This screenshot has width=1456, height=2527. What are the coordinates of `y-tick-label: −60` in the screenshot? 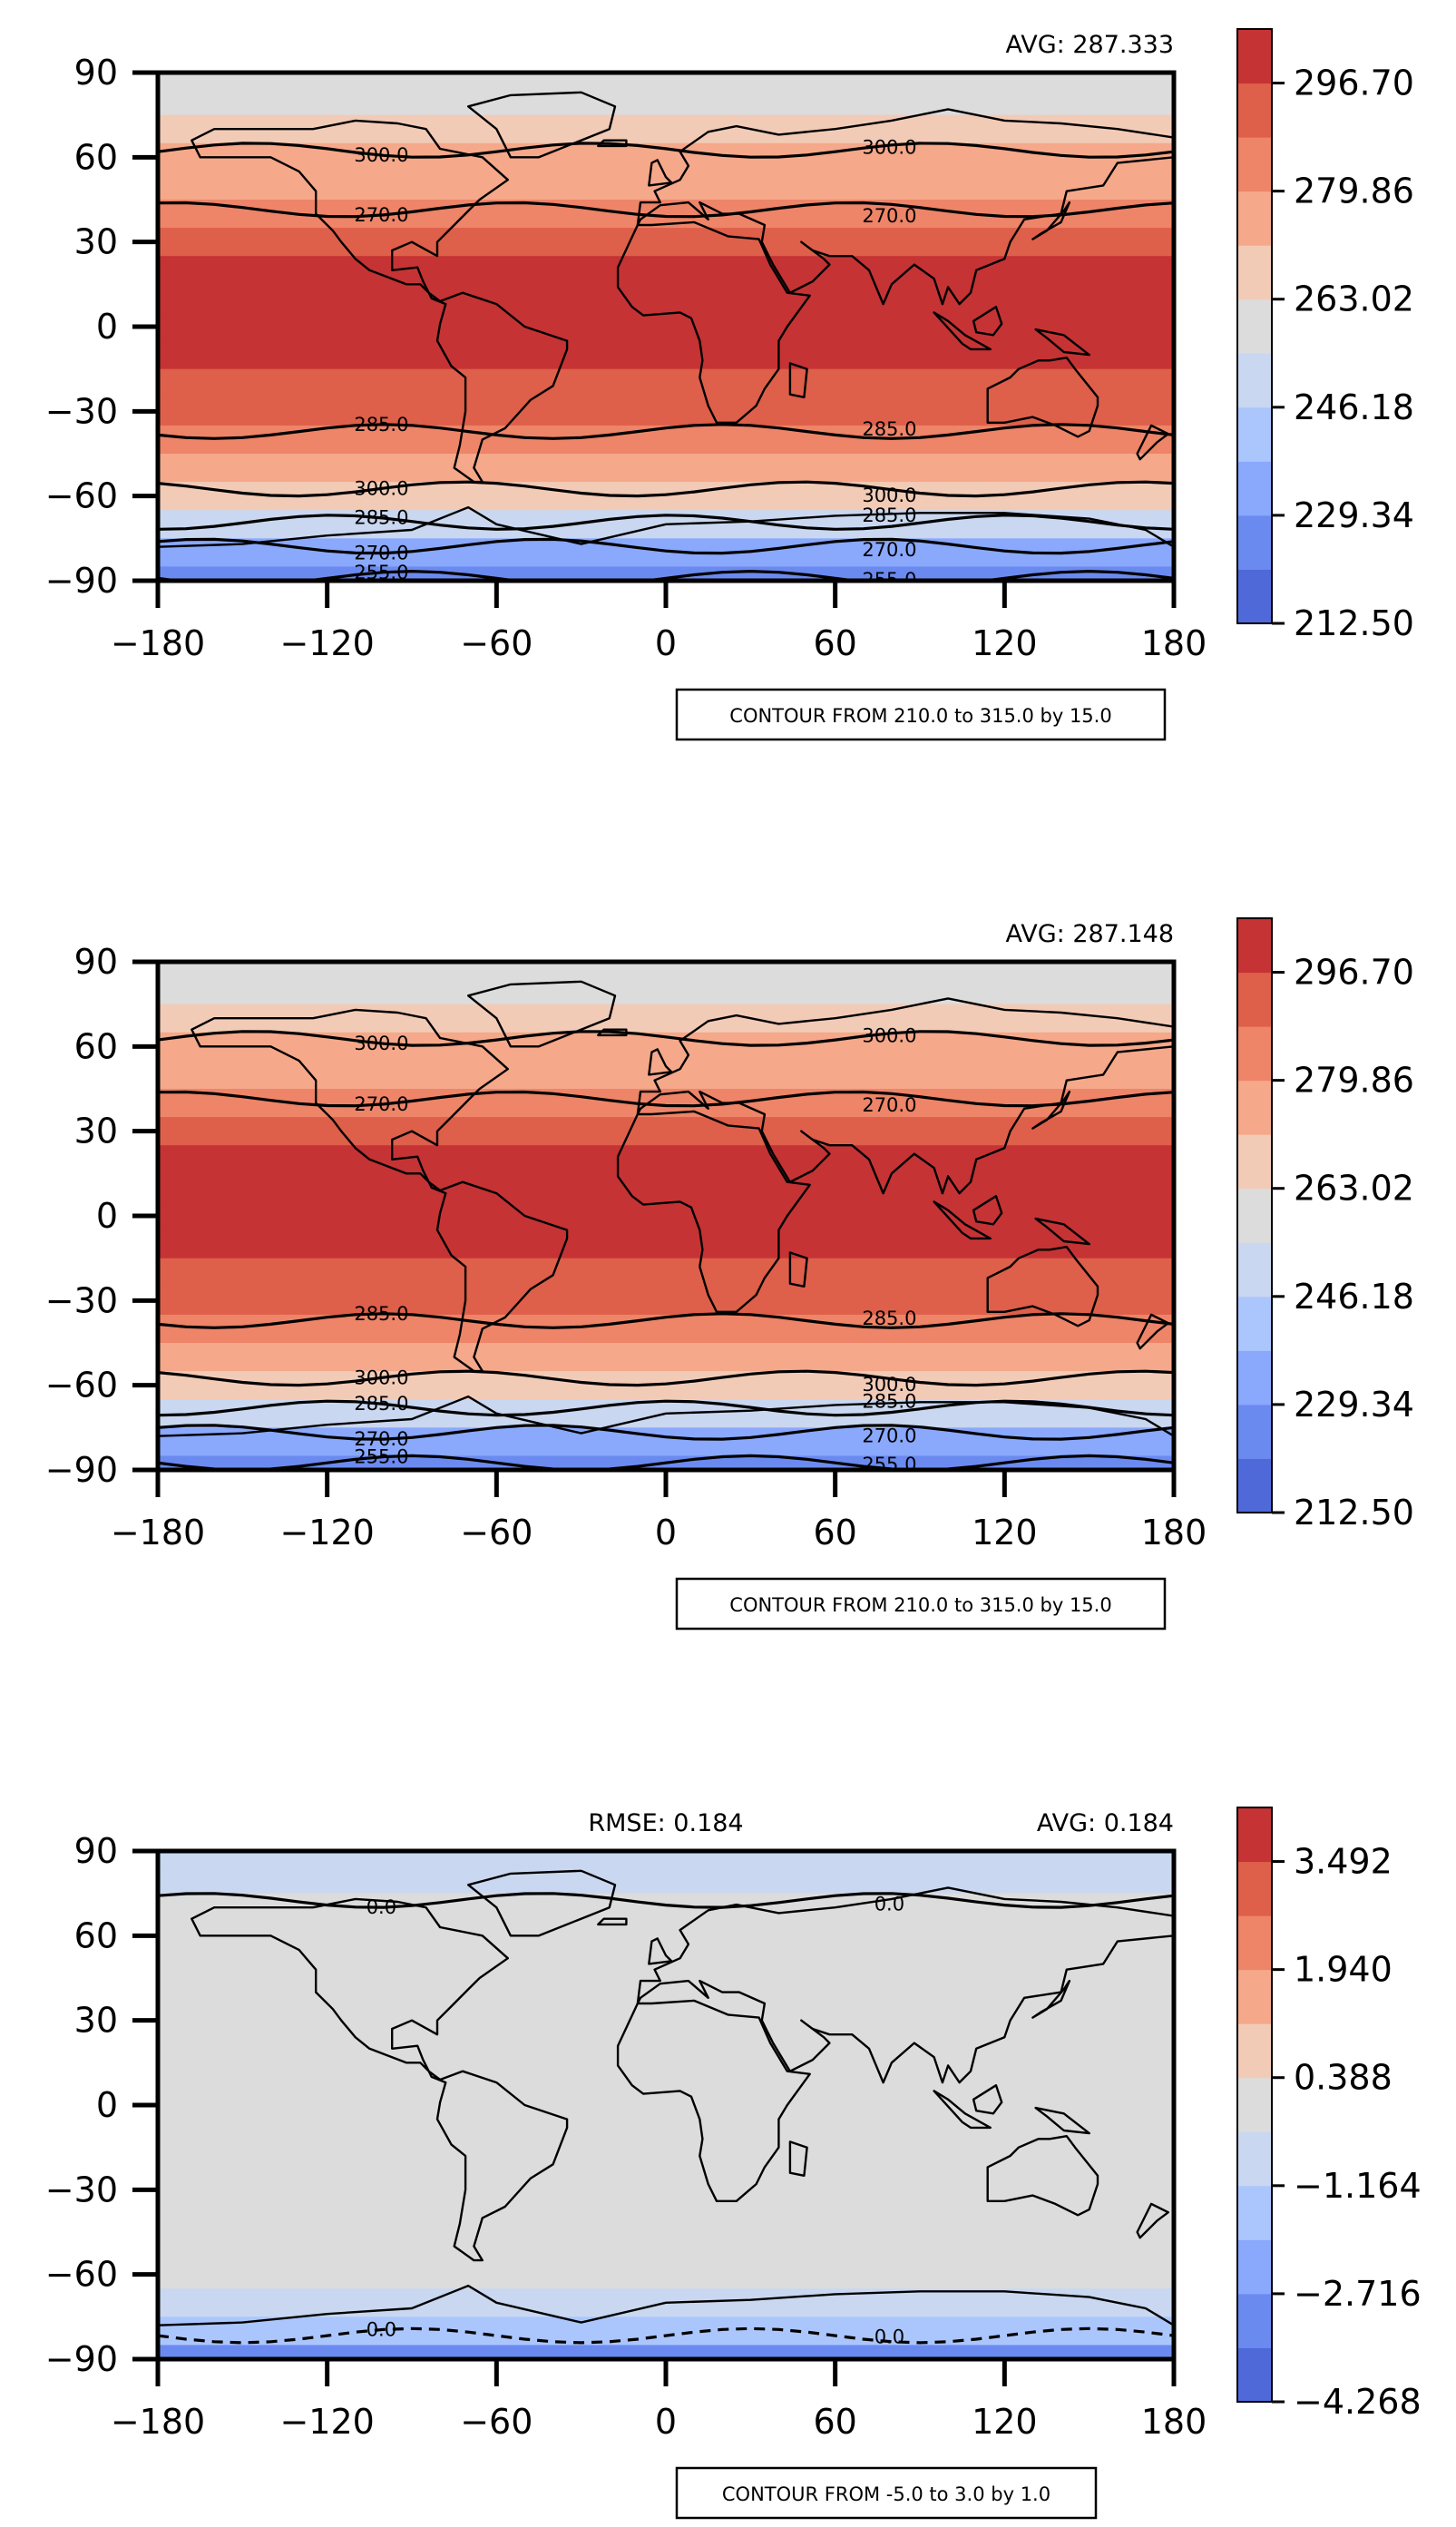 It's located at (82, 496).